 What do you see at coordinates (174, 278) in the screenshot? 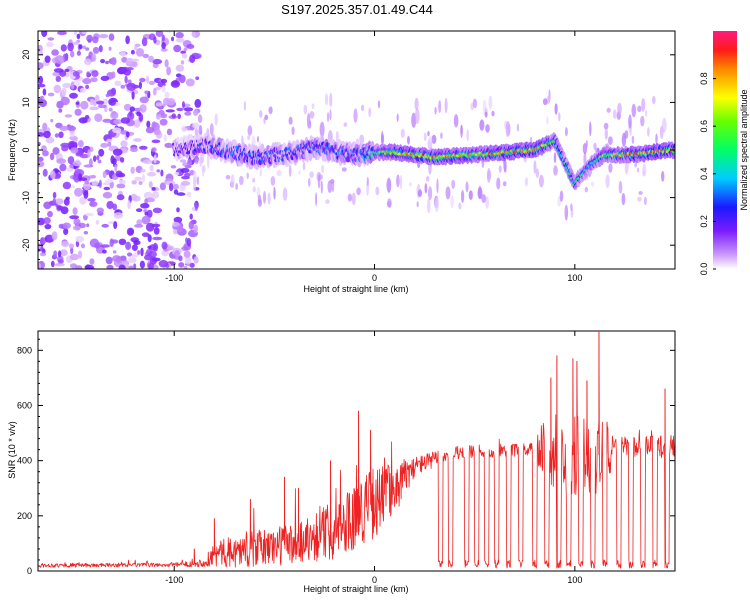
I see `spectrogram-x-tick-label: -100` at bounding box center [174, 278].